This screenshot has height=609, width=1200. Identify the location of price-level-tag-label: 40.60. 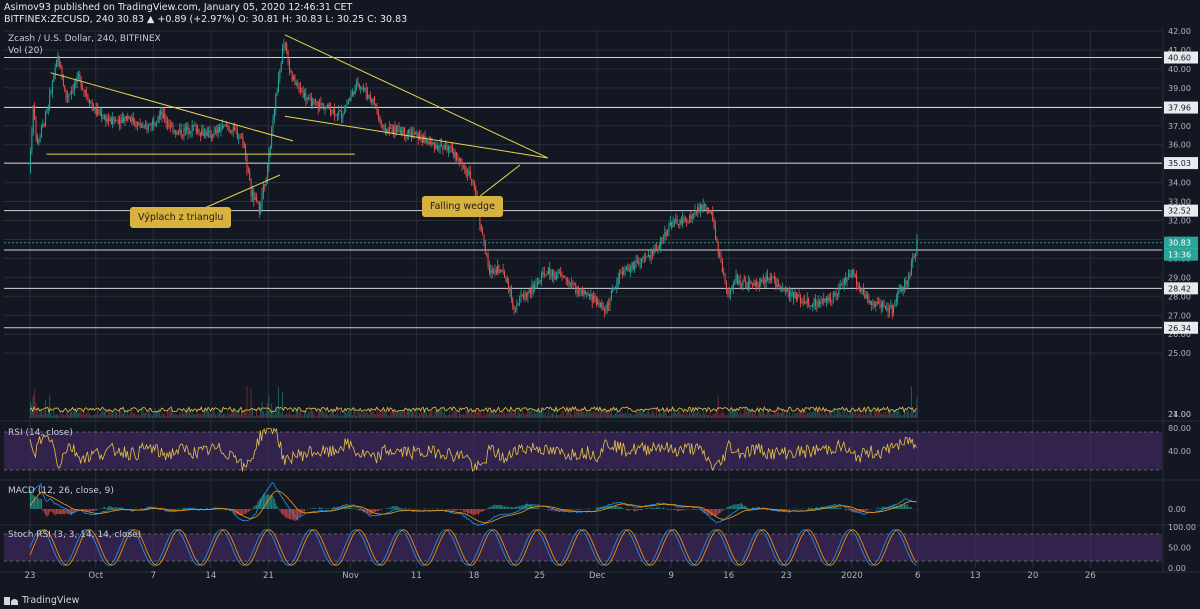
(1179, 58).